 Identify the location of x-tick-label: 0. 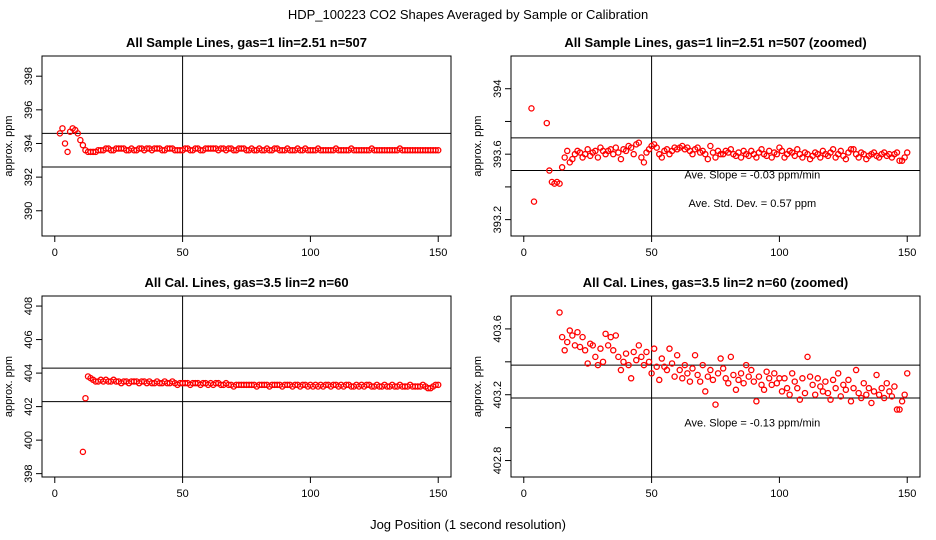
(55, 253).